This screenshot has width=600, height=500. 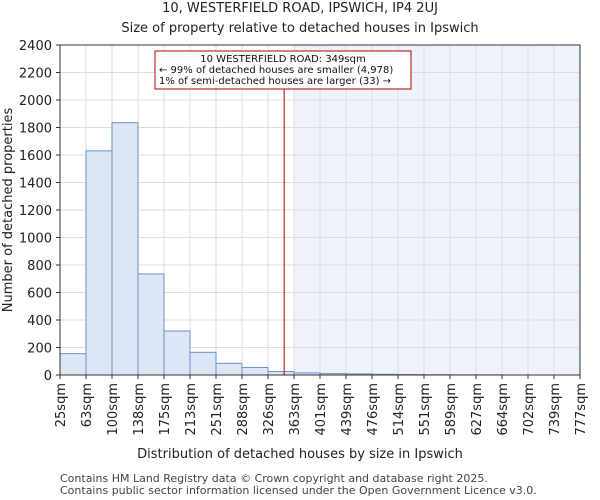 I want to click on y-tick-label: 1200, so click(x=35, y=211).